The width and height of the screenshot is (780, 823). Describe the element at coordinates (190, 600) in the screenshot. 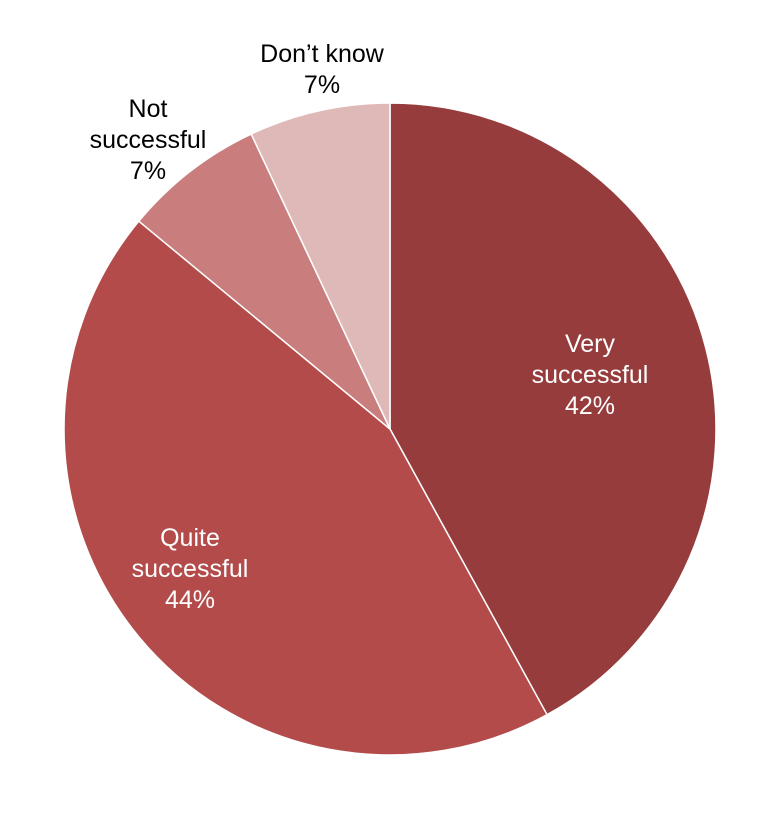

I see `slice-value-label: 44%` at that location.